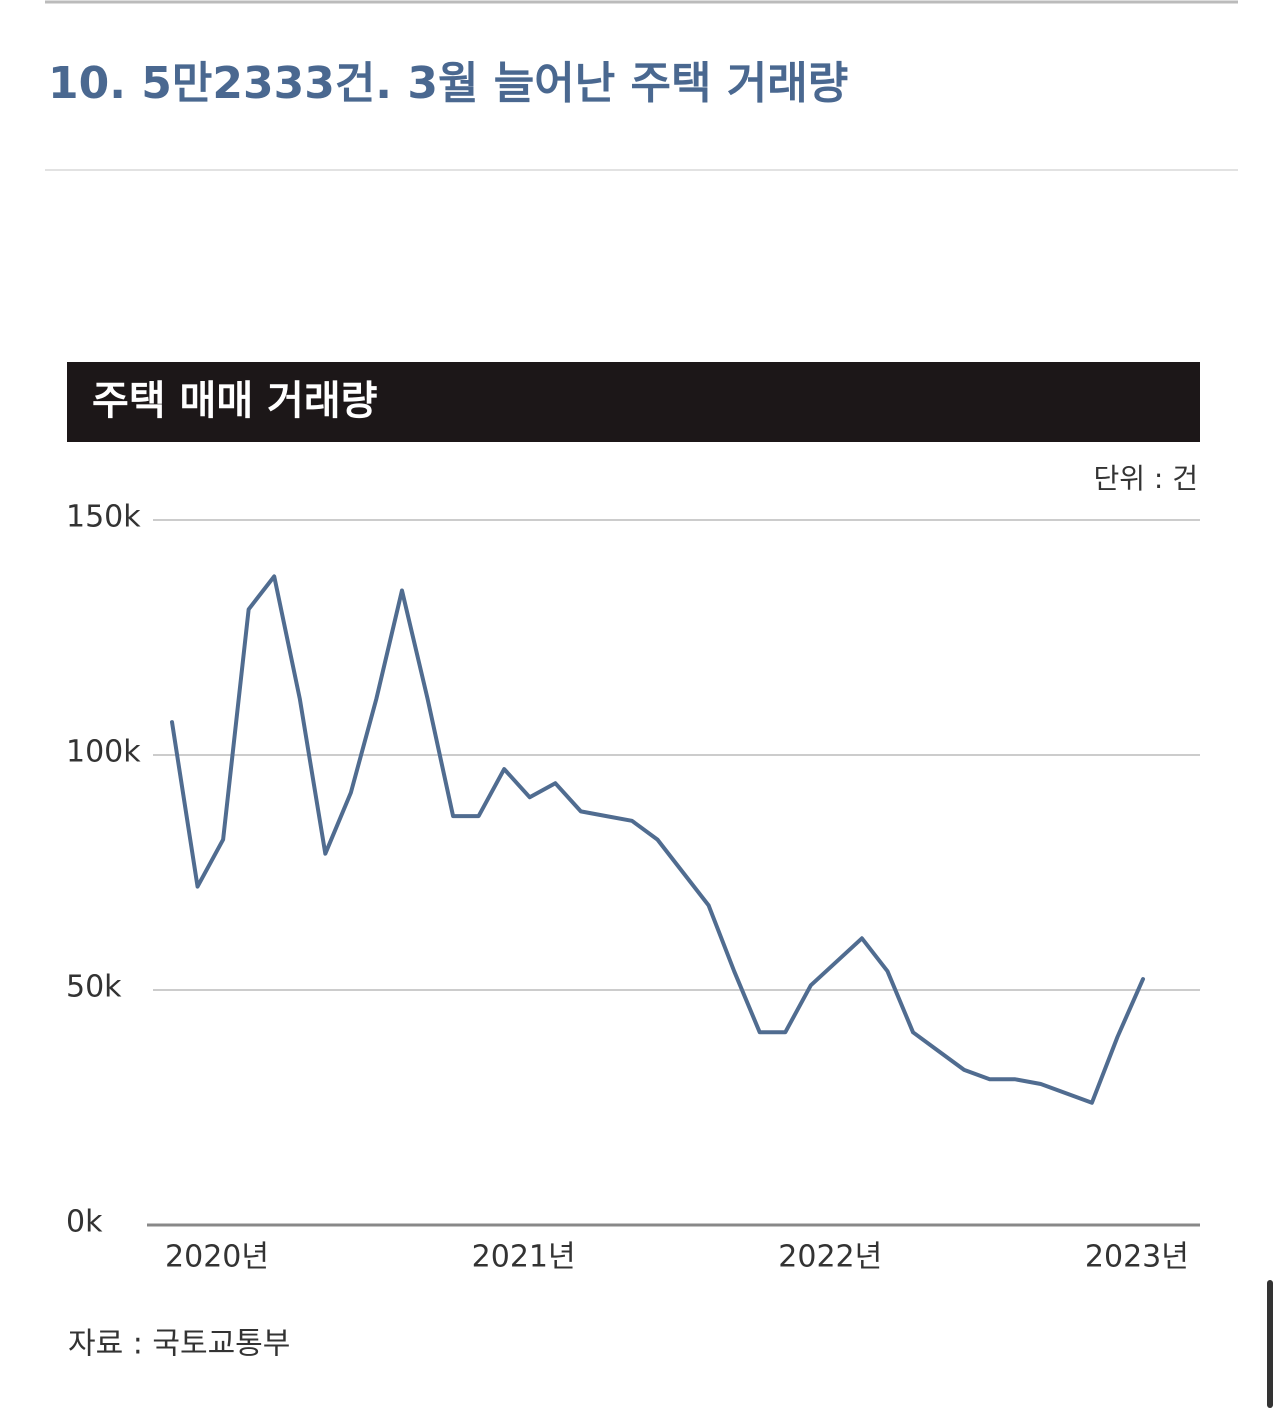 This screenshot has width=1284, height=1412. I want to click on source: 자료 : 국토교통부, so click(179, 1344).